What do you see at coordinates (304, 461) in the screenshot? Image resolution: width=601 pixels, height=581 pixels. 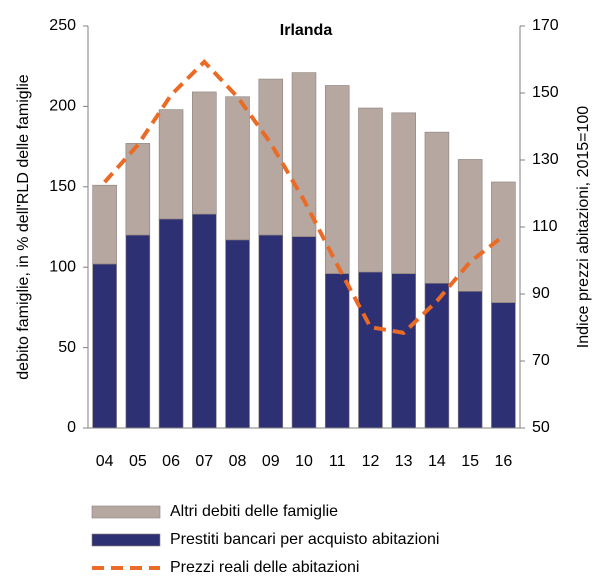 I see `x-tick-label: 10` at bounding box center [304, 461].